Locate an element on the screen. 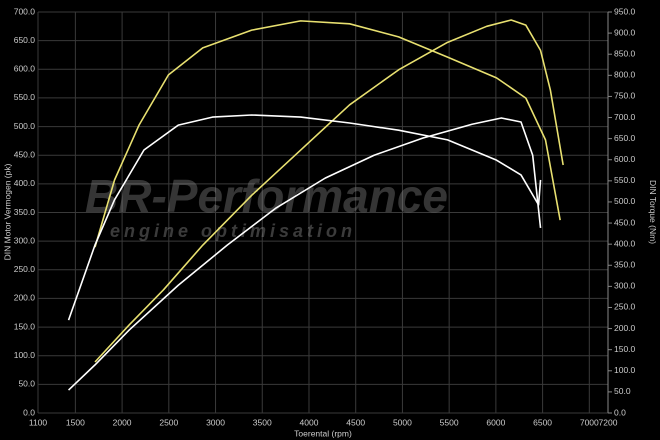  y2-tick-label: 950.0 is located at coordinates (625, 11).